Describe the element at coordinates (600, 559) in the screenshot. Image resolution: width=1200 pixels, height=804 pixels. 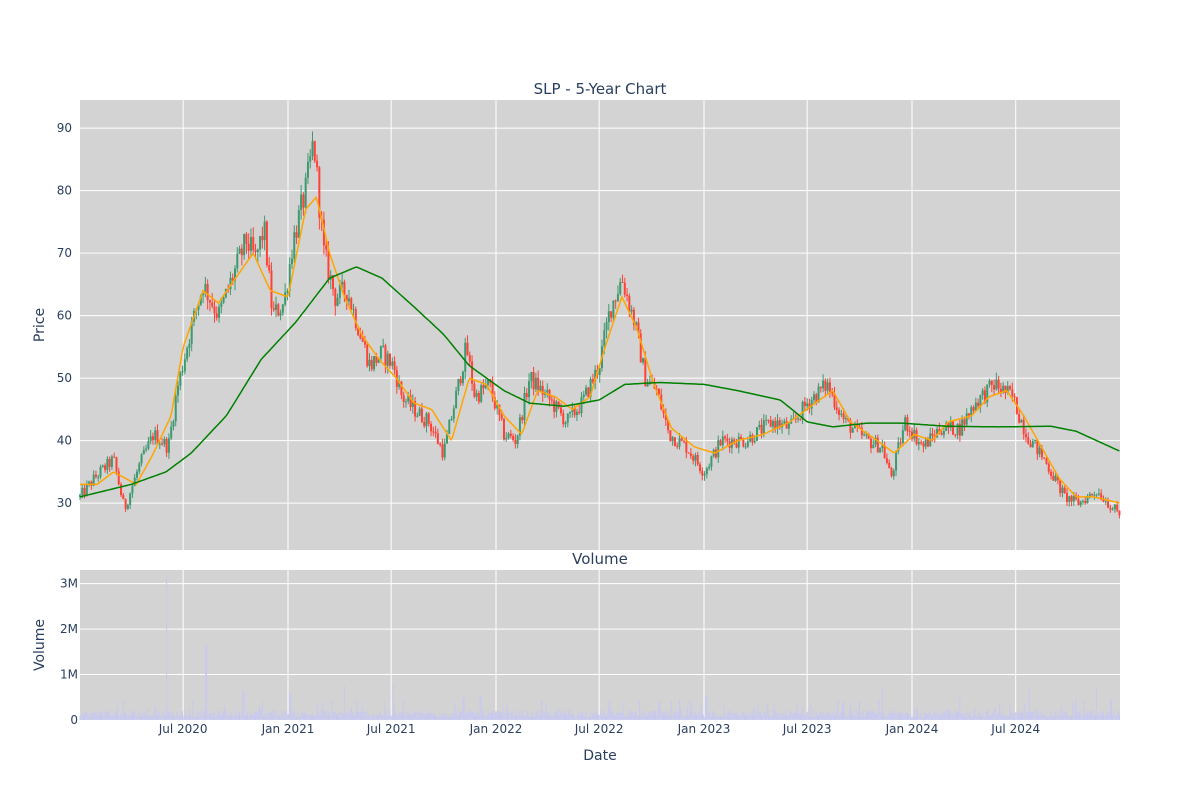
I see `volume-chart-title: Volume` at that location.